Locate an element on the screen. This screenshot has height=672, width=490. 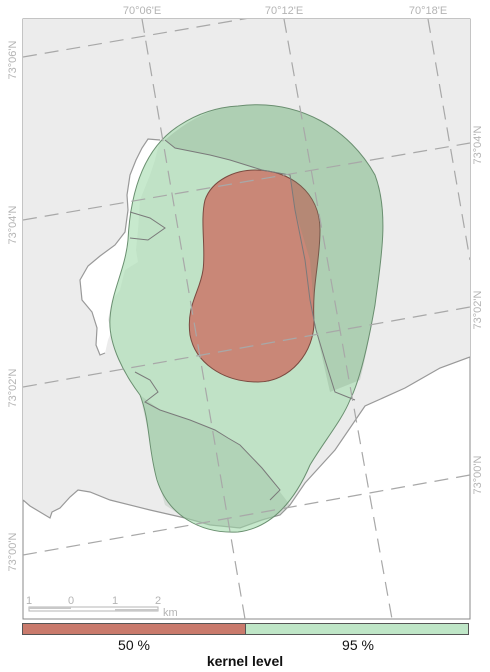
kernel-land-overlap-sw is located at coordinates (215, 461).